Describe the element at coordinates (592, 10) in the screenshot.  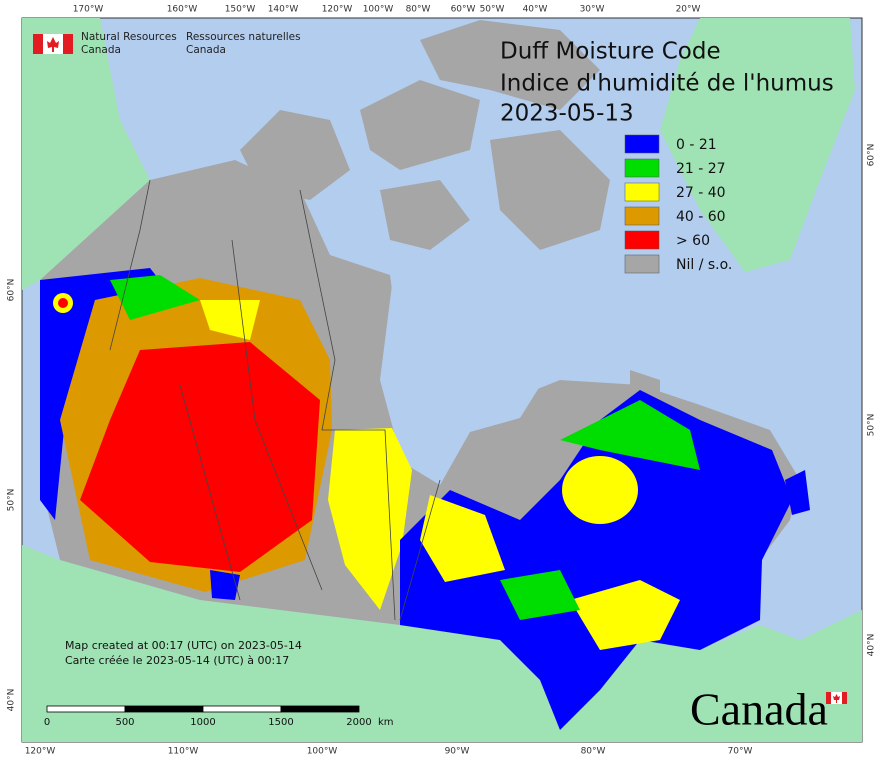
I see `graticule-label: 30°W` at that location.